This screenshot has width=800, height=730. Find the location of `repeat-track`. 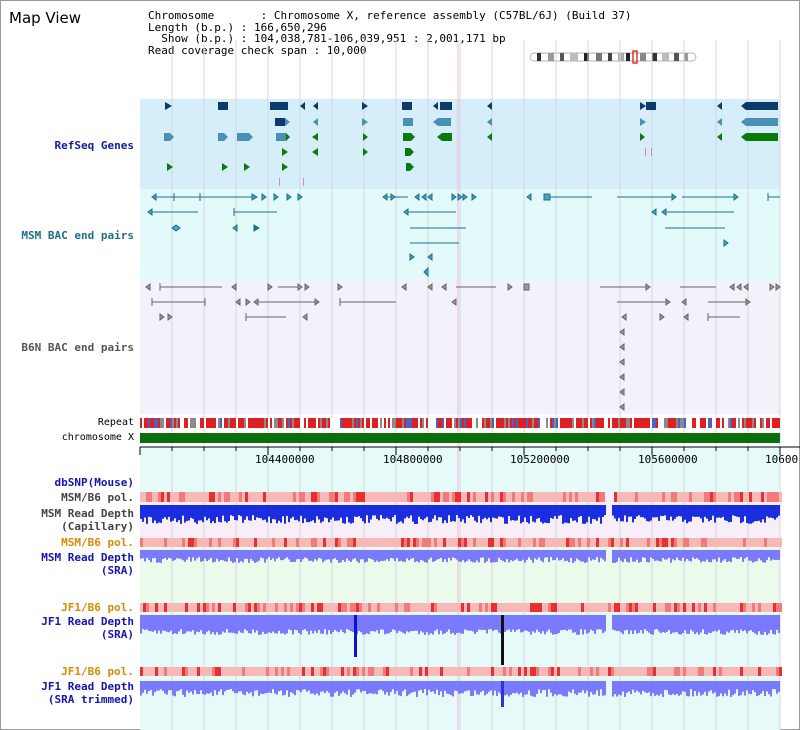

repeat-track is located at coordinates (460, 423).